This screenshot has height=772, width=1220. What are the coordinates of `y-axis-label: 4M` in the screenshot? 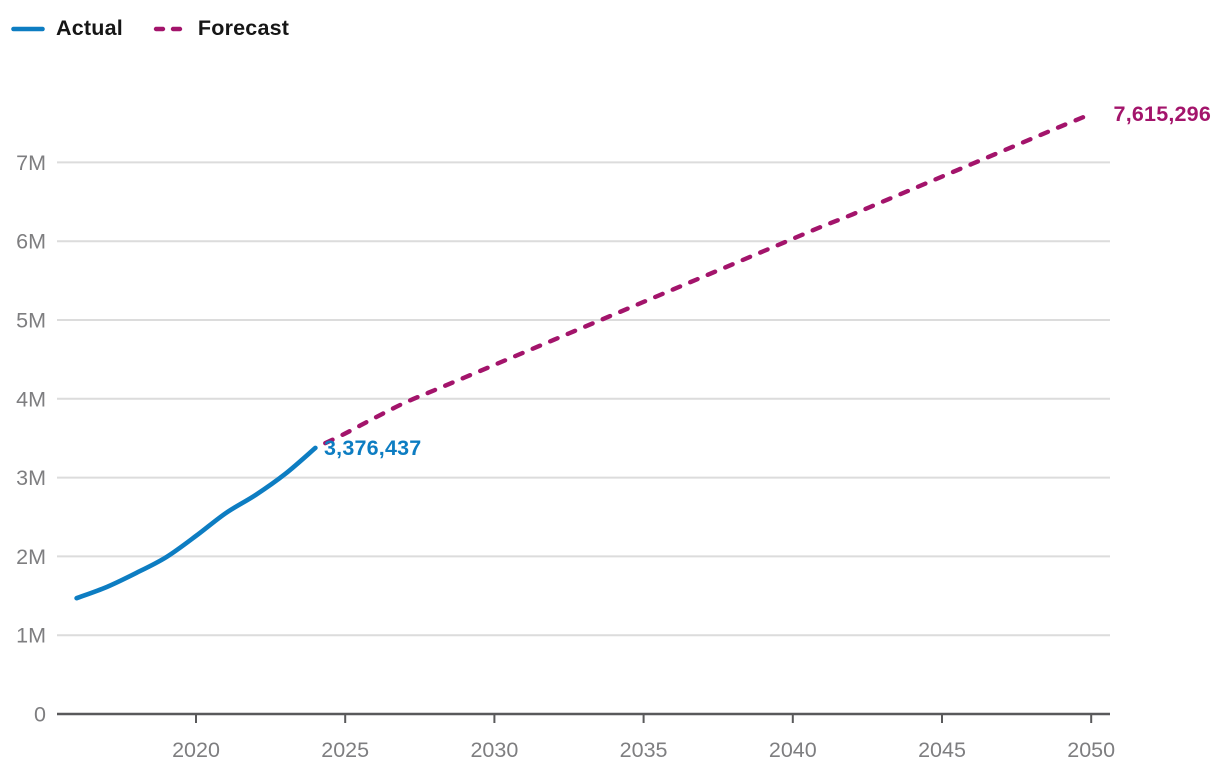 It's located at (31, 399).